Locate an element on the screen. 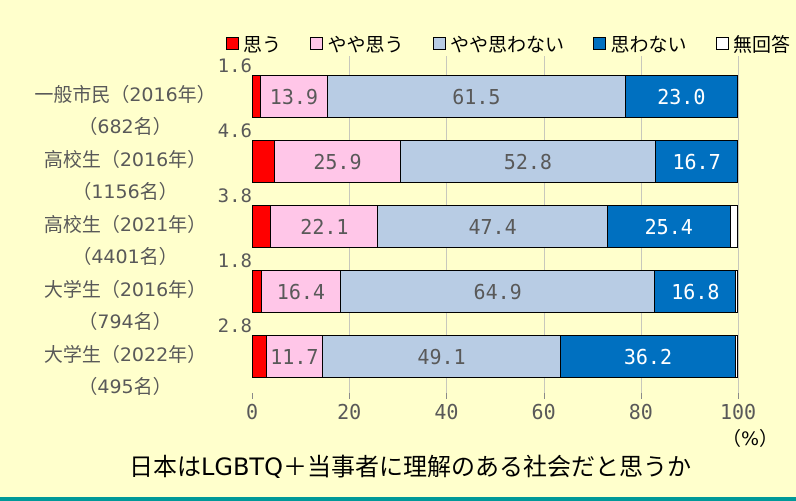 The height and width of the screenshot is (501, 796). bar-segment: 25.4 is located at coordinates (669, 226).